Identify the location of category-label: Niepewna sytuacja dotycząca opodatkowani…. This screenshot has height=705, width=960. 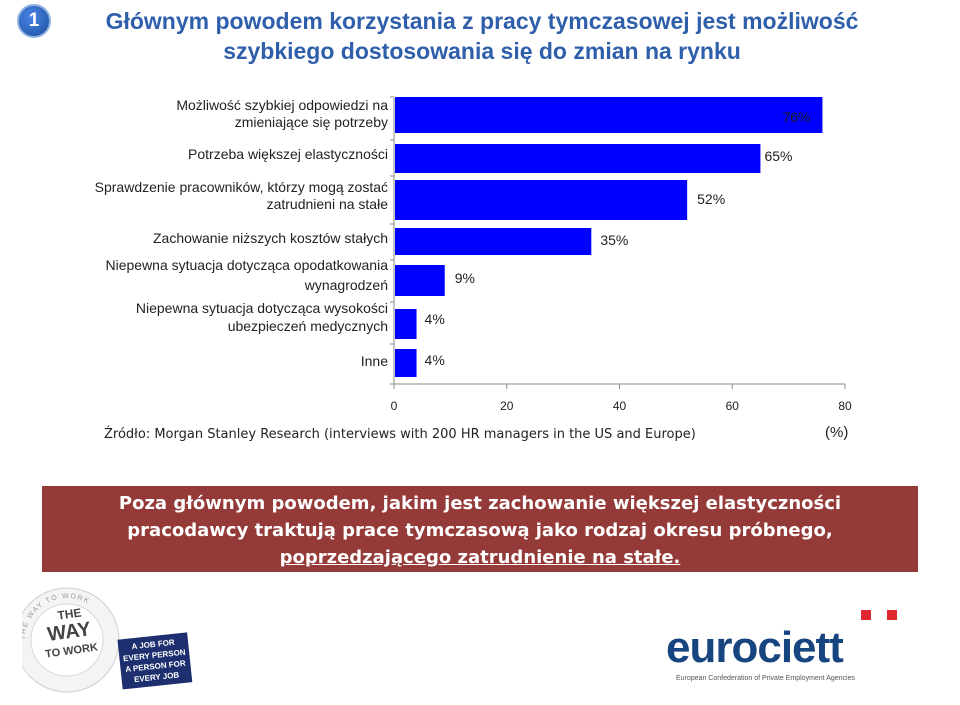
(246, 265).